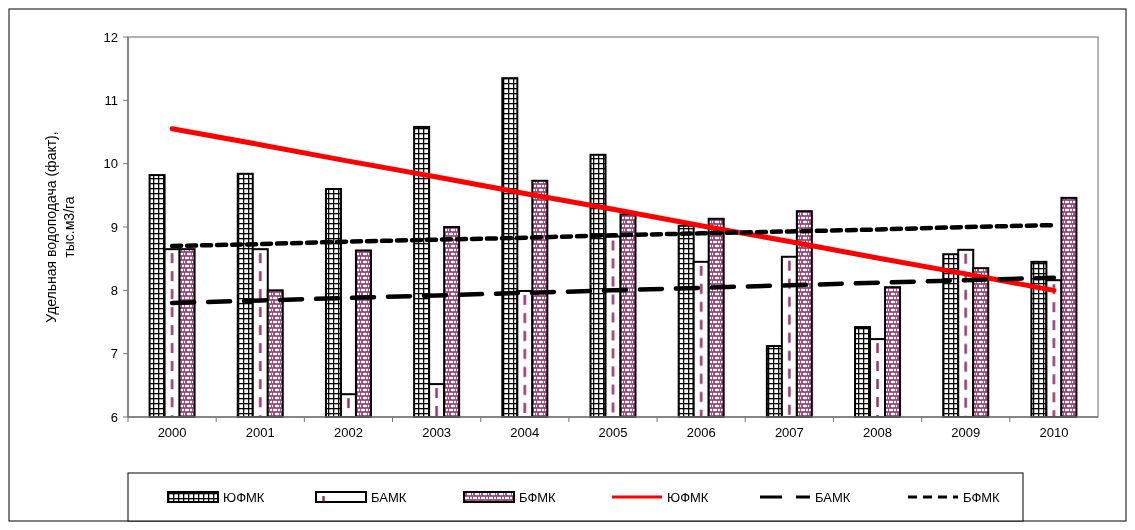 The image size is (1135, 530). Describe the element at coordinates (613, 432) in the screenshot. I see `x-tick-label: 2005` at that location.